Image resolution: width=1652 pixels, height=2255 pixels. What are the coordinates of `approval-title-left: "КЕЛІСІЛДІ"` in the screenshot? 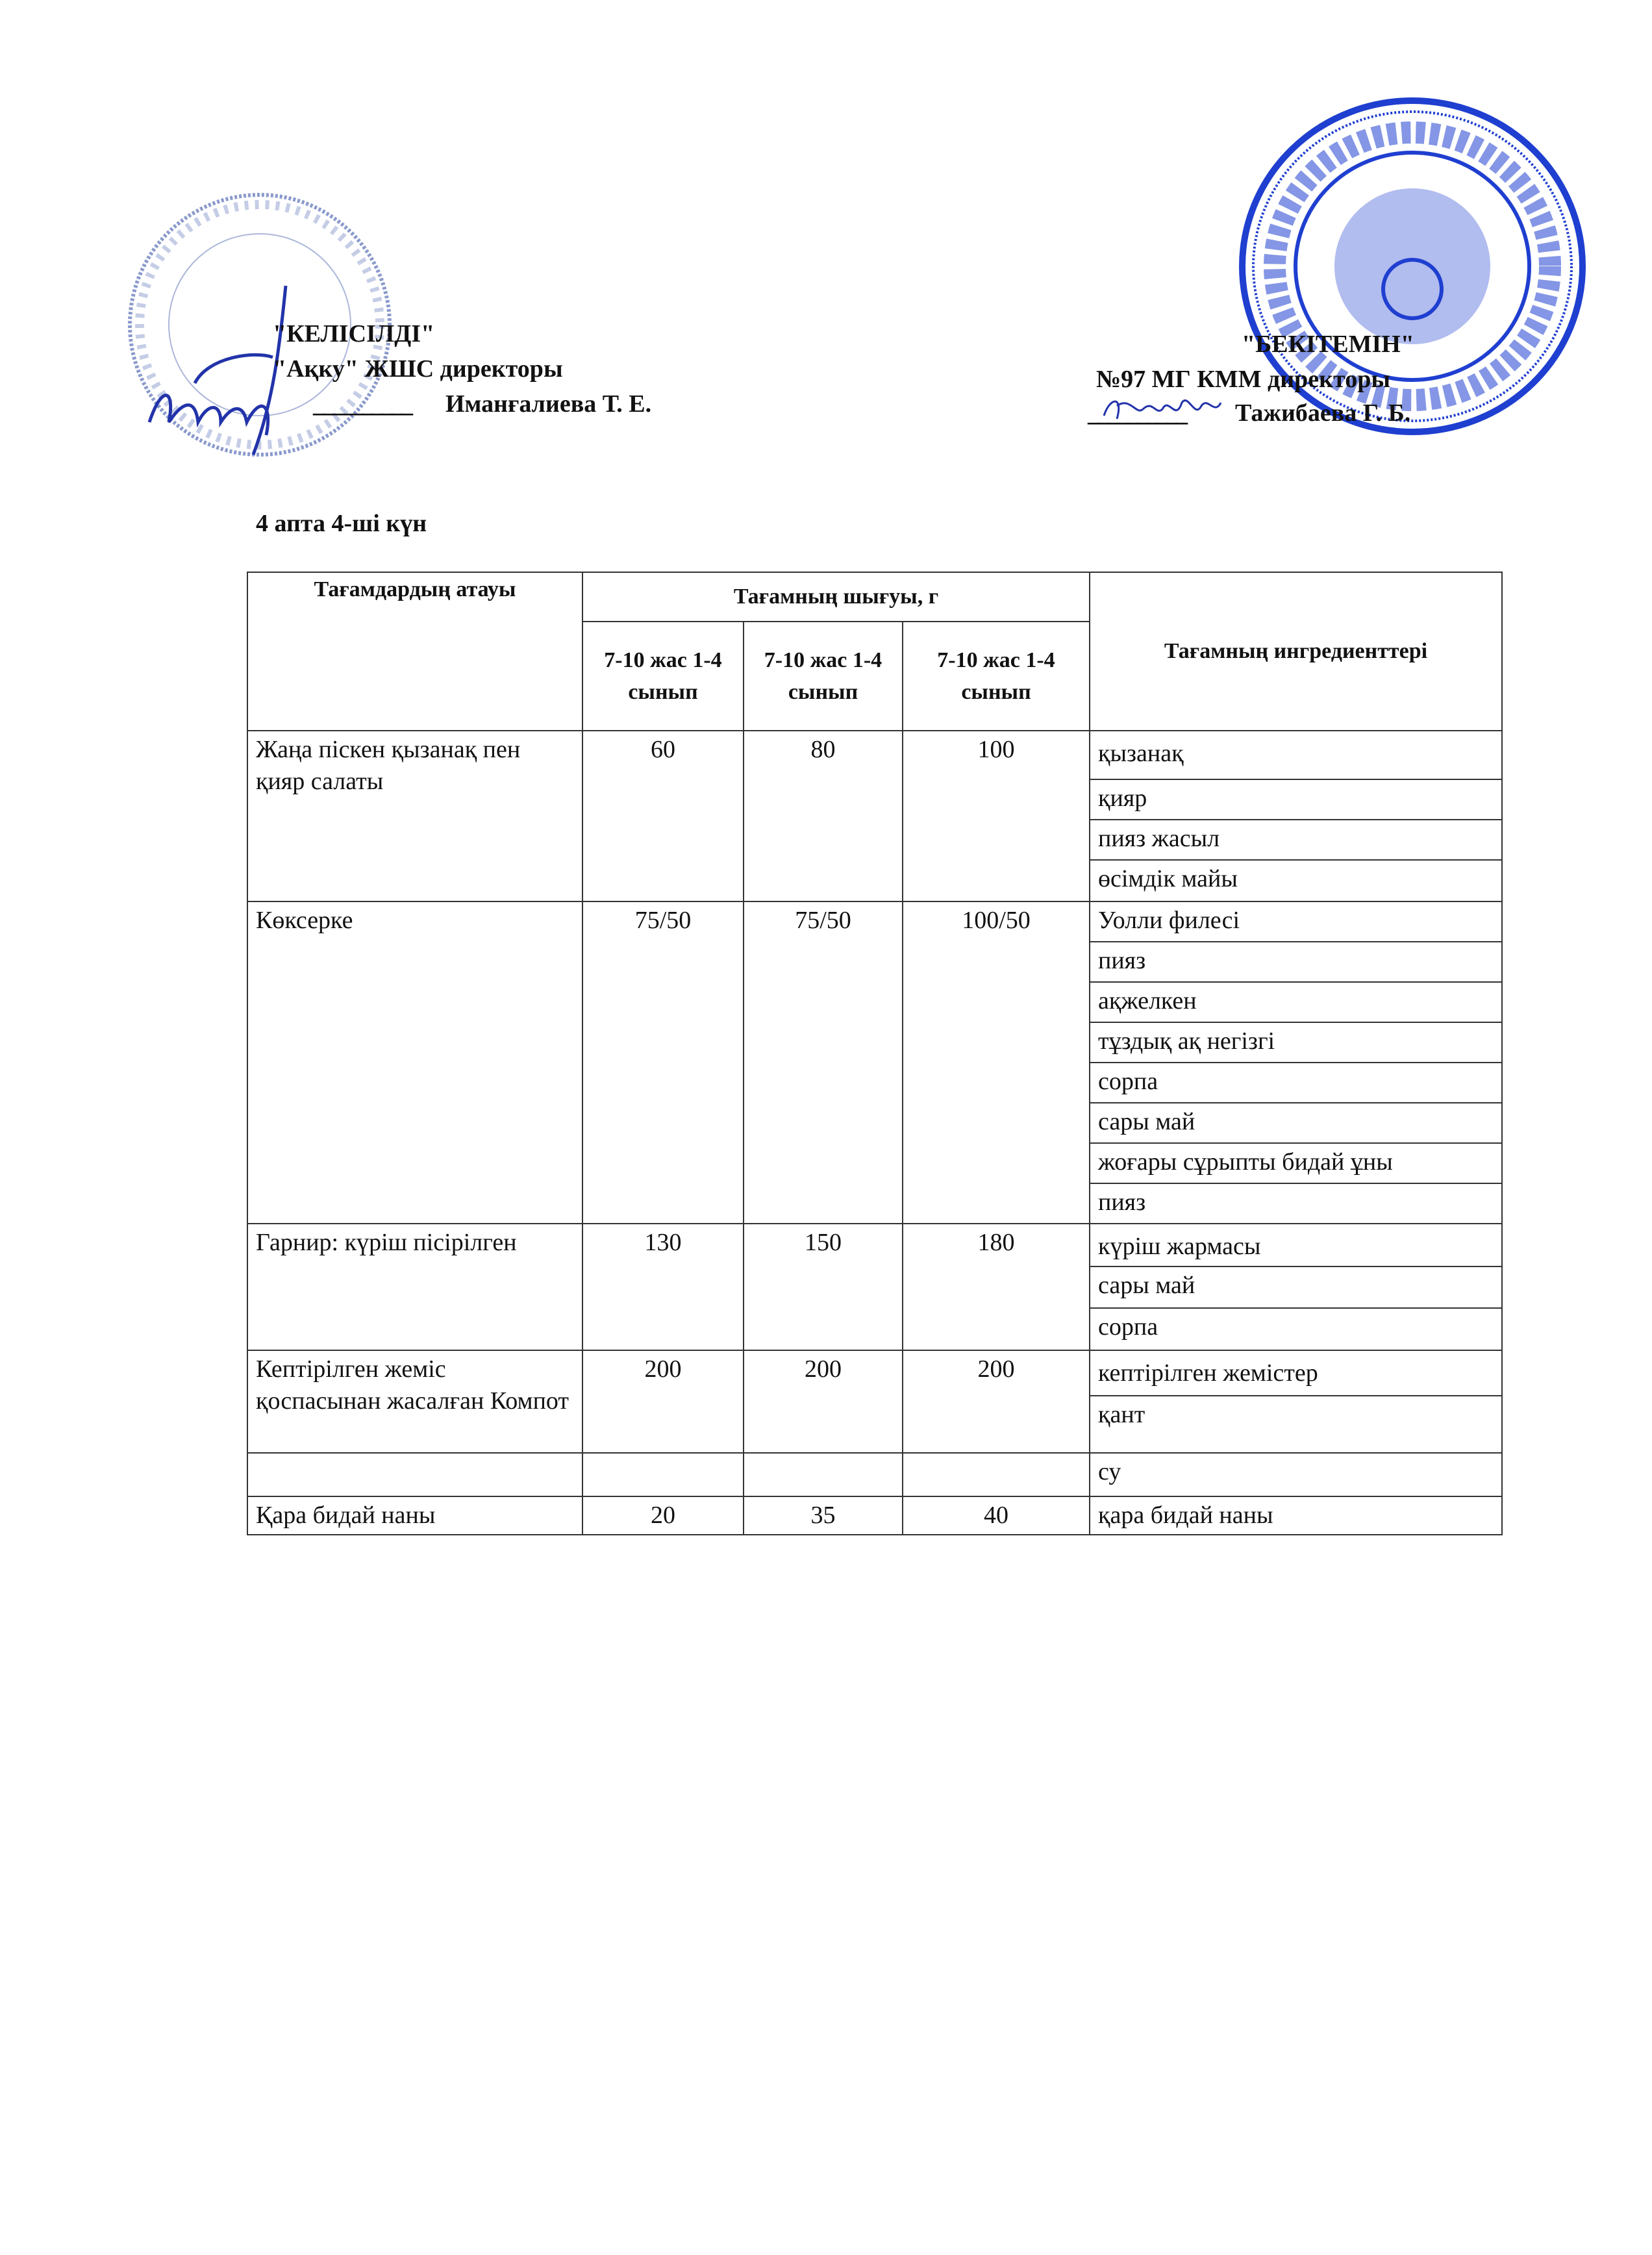 It's located at (354, 333).